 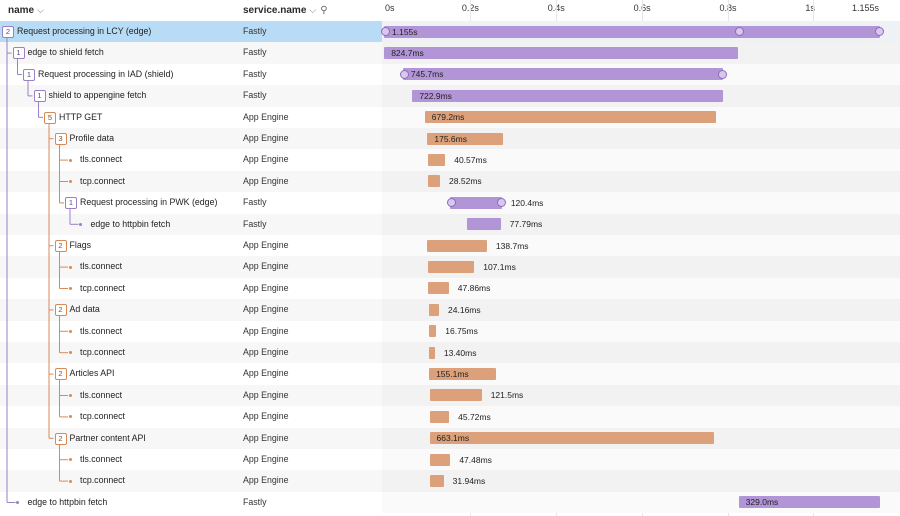 I want to click on table-row: tls.connect App Engine 47.48ms, so click(x=450, y=460).